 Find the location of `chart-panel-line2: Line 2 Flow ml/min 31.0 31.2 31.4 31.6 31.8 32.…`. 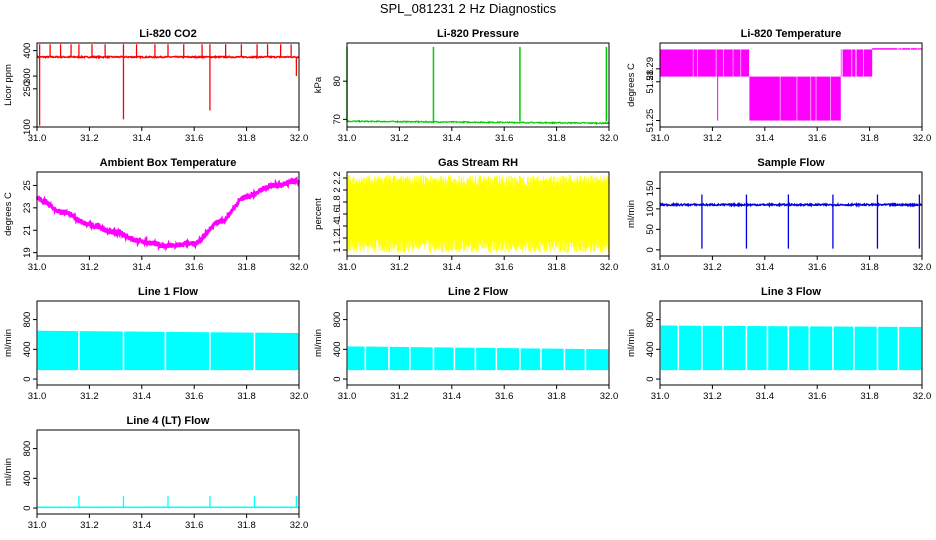

chart-panel-line2: Line 2 Flow ml/min 31.0 31.2 31.4 31.6 31.8 32.… is located at coordinates (465, 344).